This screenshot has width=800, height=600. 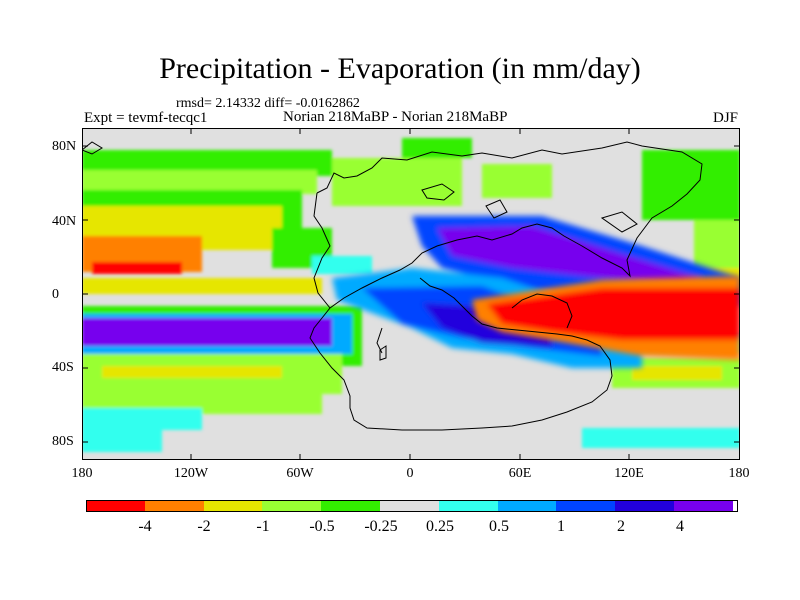 I want to click on map-title: Precipitation - Evaporation (in mm/day), so click(x=400, y=68).